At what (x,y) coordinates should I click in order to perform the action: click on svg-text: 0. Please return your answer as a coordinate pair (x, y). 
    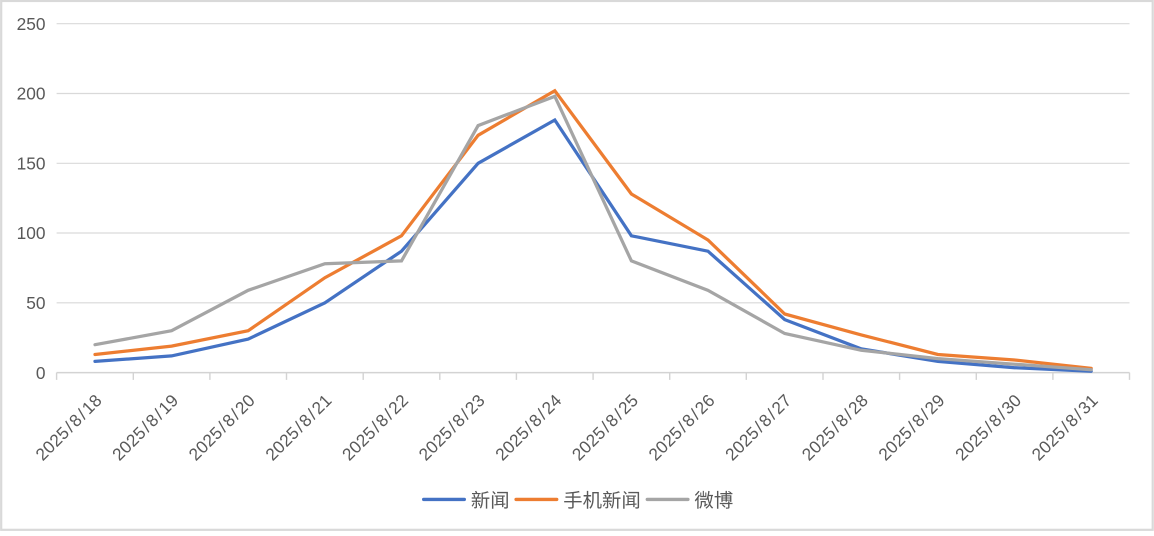
    Looking at the image, I should click on (41, 373).